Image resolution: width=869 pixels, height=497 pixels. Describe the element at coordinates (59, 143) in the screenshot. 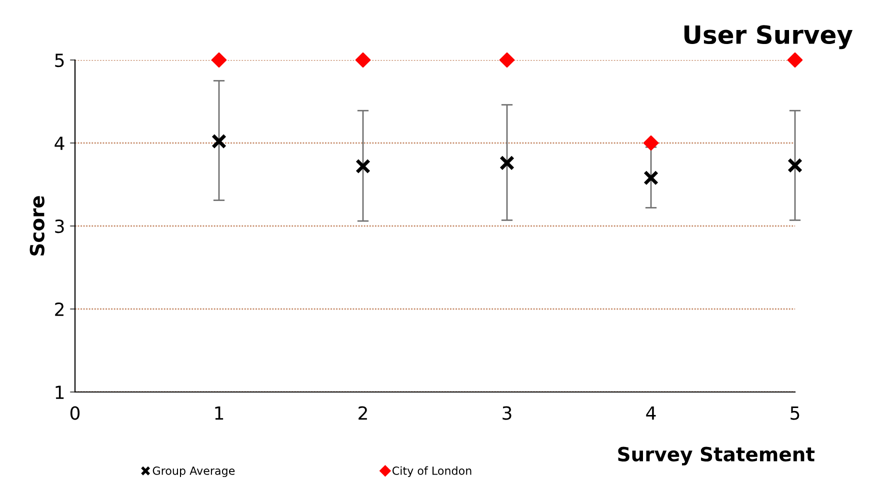

I see `y-tick-label: 4` at that location.